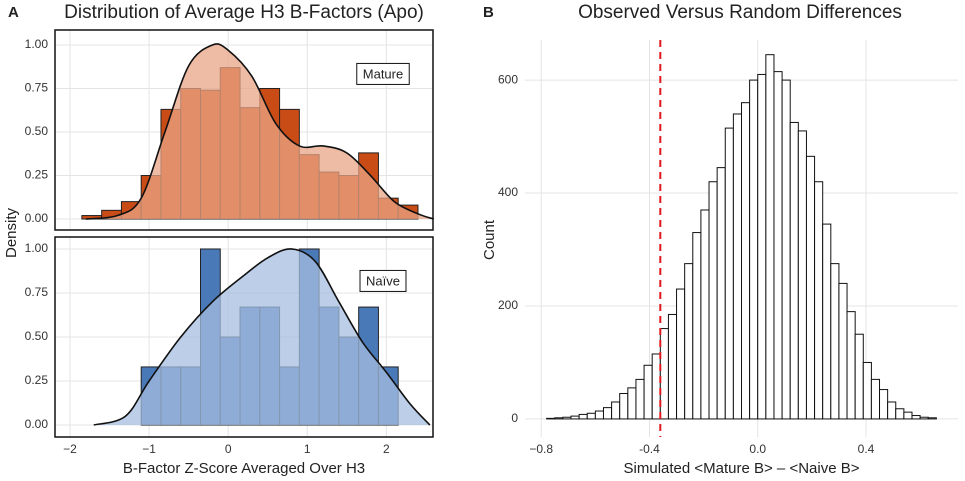 This screenshot has width=965, height=481. What do you see at coordinates (757, 449) in the screenshot?
I see `x-tick-label: 0.0` at bounding box center [757, 449].